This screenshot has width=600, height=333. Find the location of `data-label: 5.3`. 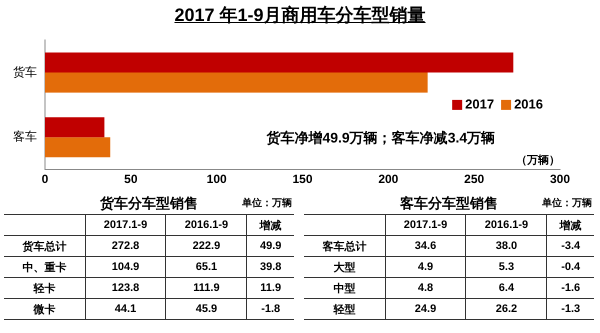

data-label: 5.3 is located at coordinates (506, 267).